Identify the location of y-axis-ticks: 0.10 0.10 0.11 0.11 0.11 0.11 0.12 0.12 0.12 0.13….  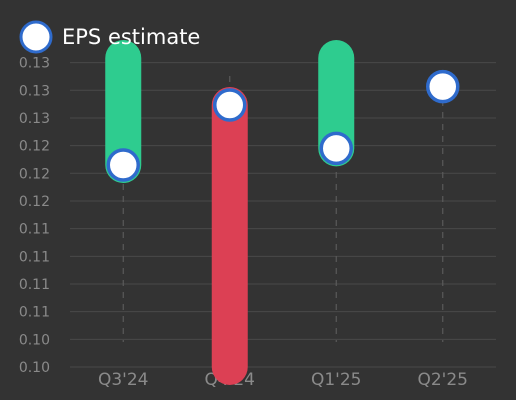
(34, 216).